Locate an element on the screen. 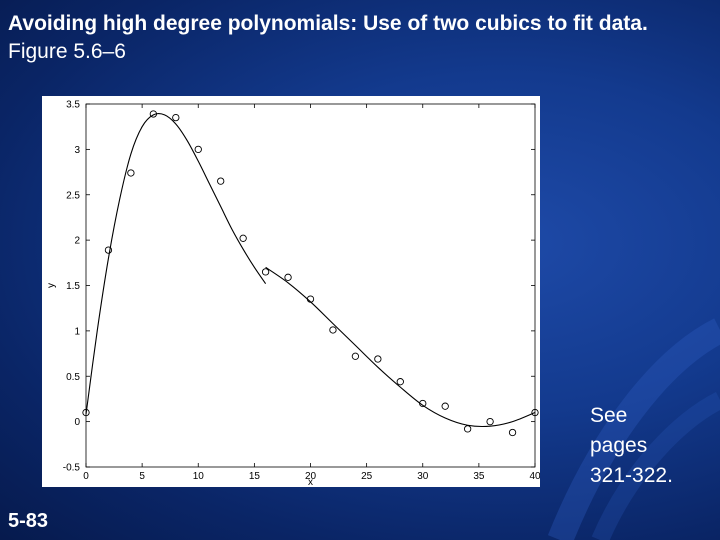  x-tick-label: 35 is located at coordinates (479, 476).